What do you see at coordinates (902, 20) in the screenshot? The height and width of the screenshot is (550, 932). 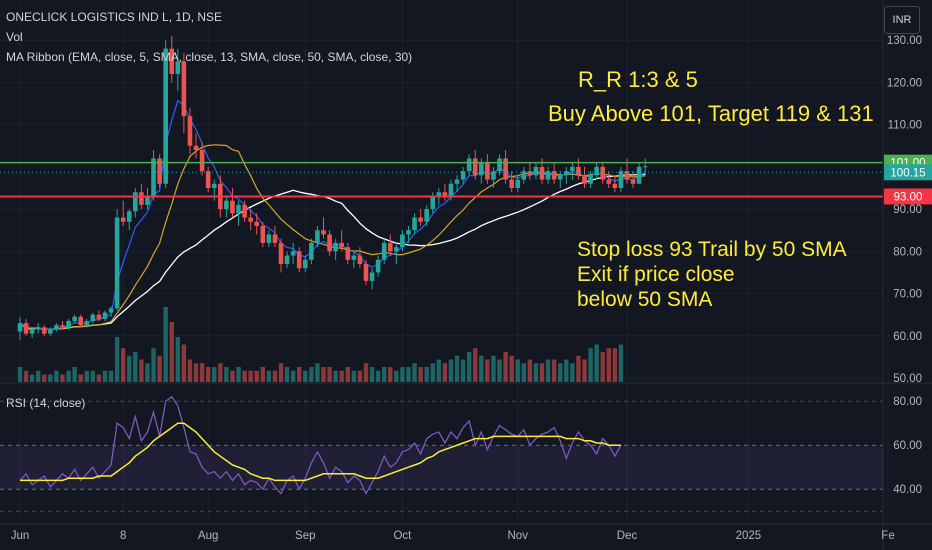 I see `currency-button: INR` at bounding box center [902, 20].